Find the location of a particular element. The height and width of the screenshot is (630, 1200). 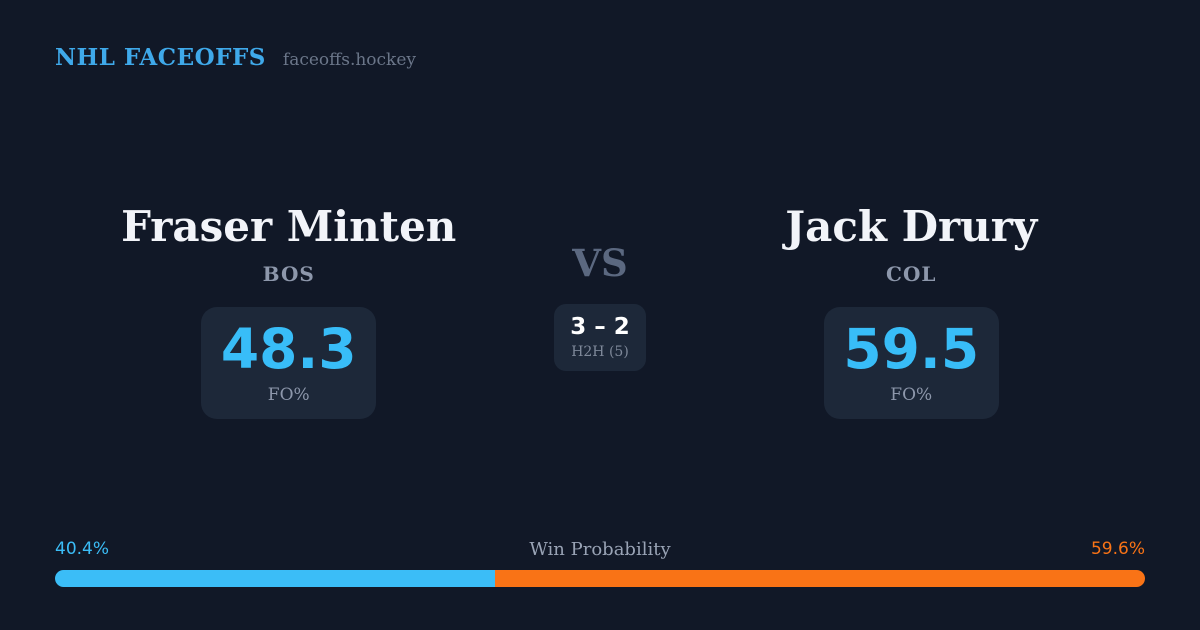

player-left-team: BOS is located at coordinates (288, 274).